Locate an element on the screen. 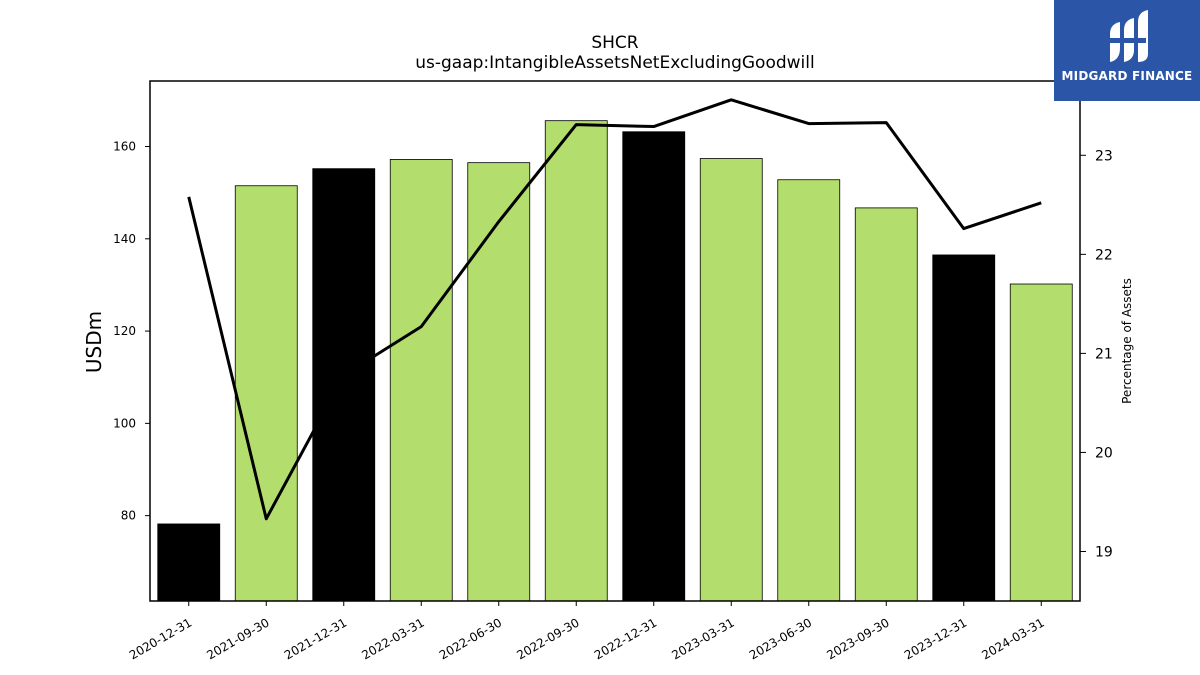 Image resolution: width=1200 pixels, height=675 pixels. x-tick-label: 2022-12-31 is located at coordinates (625, 638).